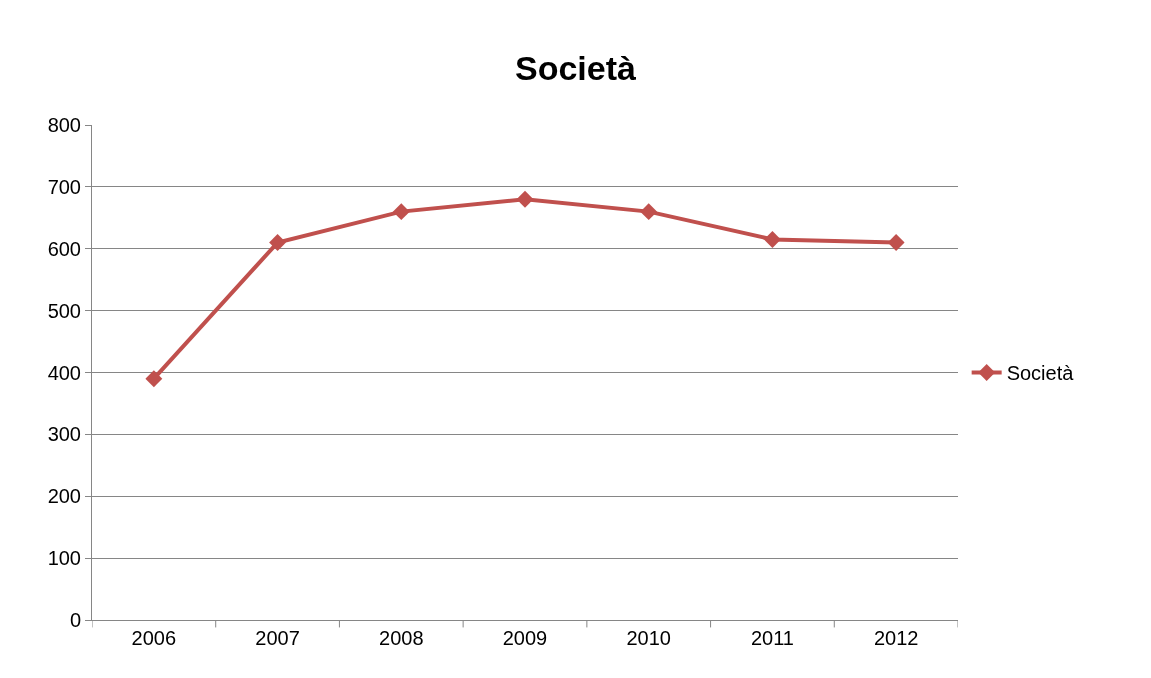 The width and height of the screenshot is (1151, 678). Describe the element at coordinates (896, 638) in the screenshot. I see `x-tick-label: 2012` at that location.